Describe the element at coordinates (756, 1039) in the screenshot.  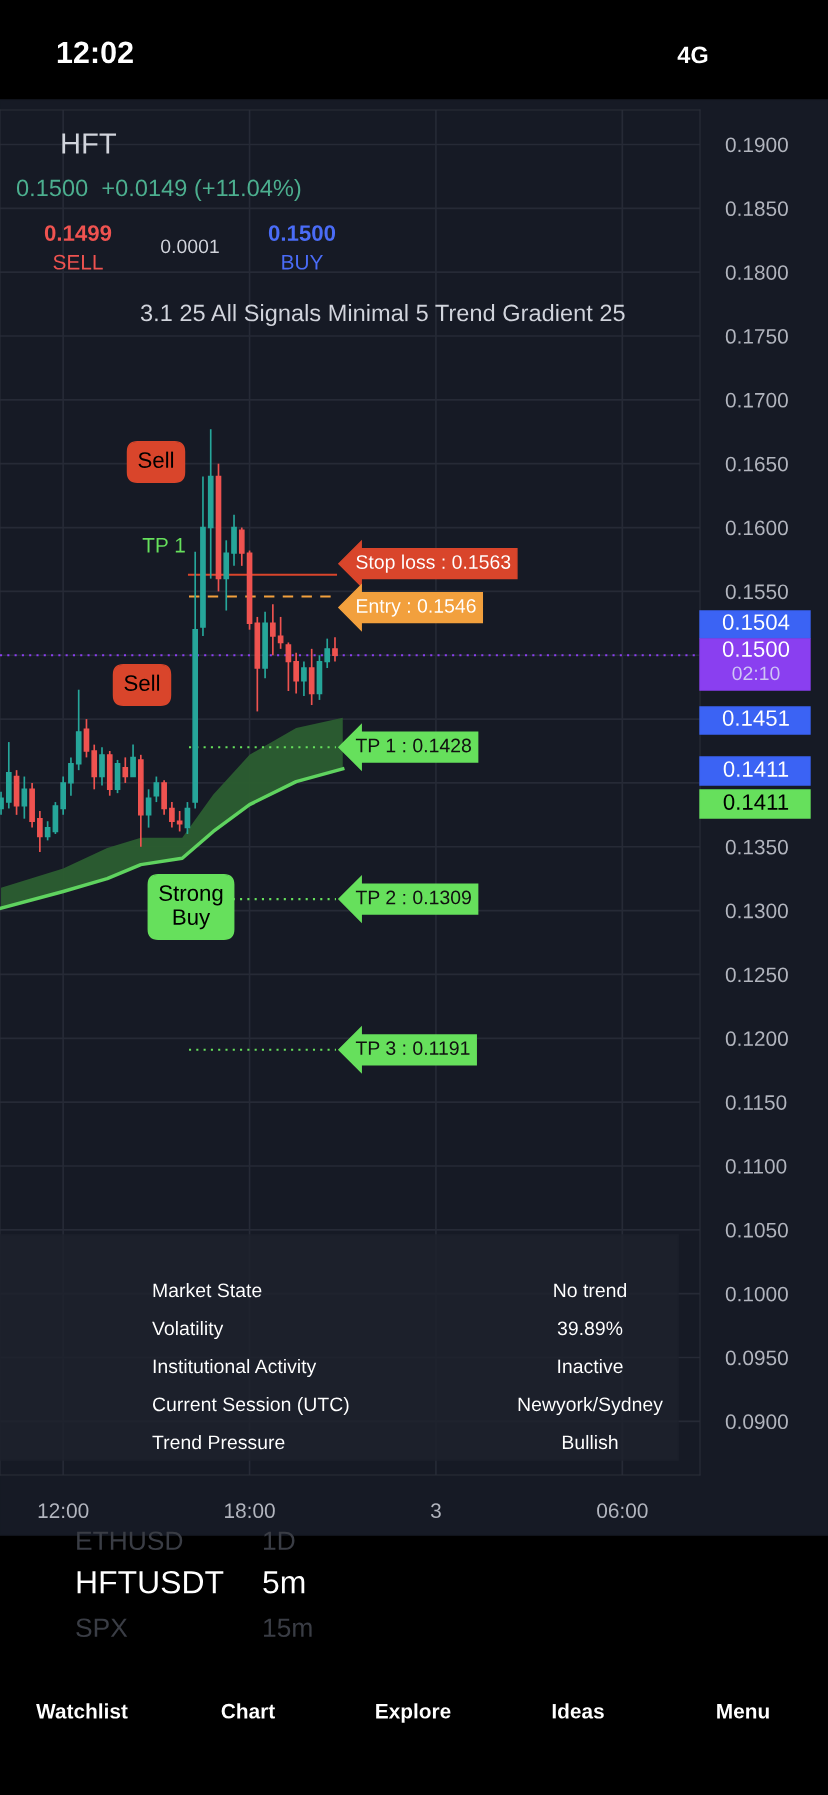
I see `y-tick-label: 0.1200` at that location.